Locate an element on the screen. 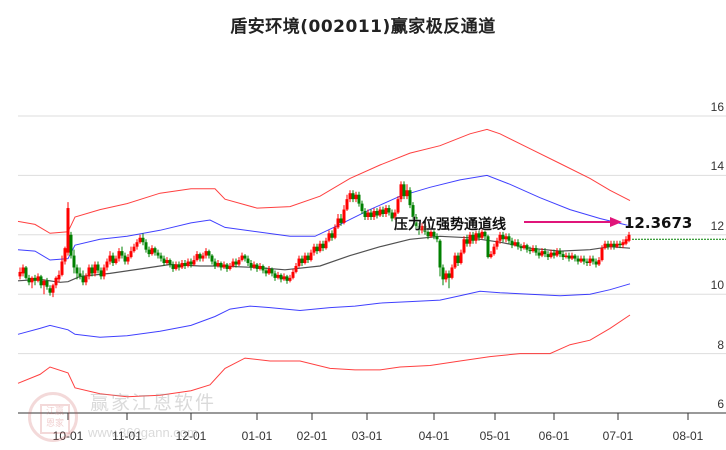  annotation-arrow is located at coordinates (573, 222).